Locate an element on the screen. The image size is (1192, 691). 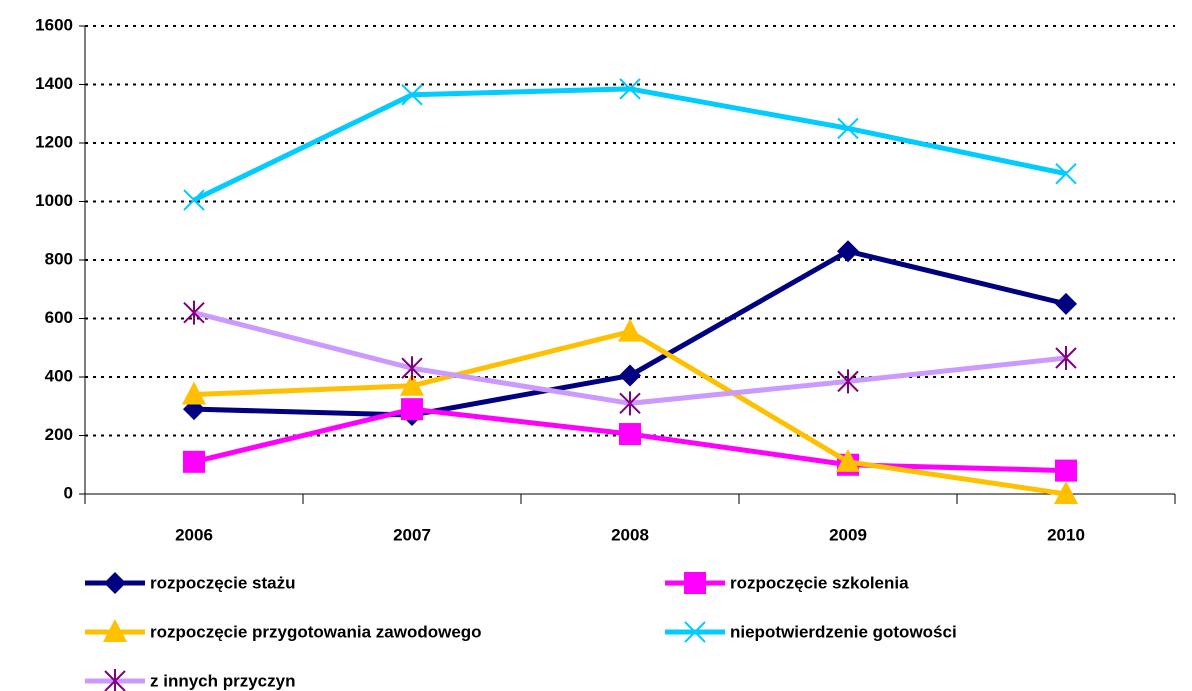
x-tick-label: 2007 is located at coordinates (412, 534).